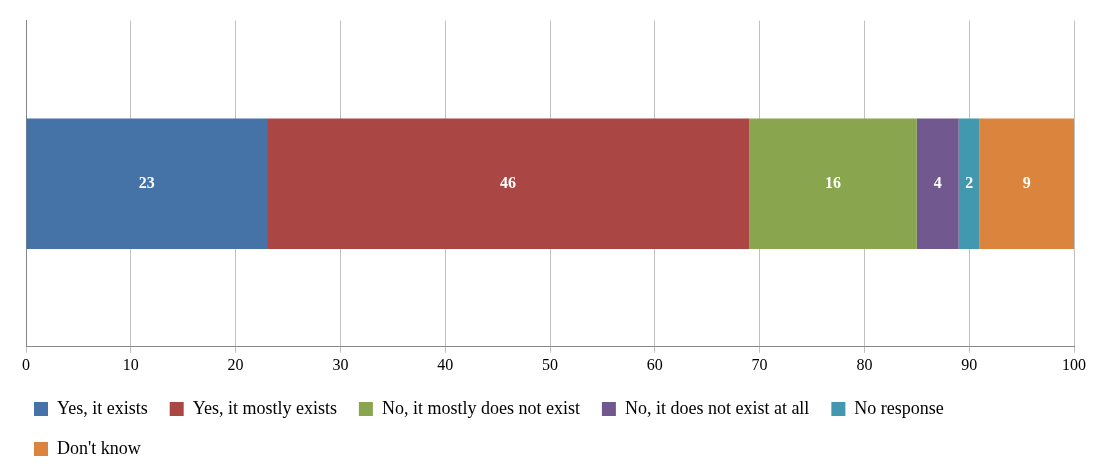 This screenshot has height=475, width=1107. I want to click on data-label: 16, so click(832, 182).